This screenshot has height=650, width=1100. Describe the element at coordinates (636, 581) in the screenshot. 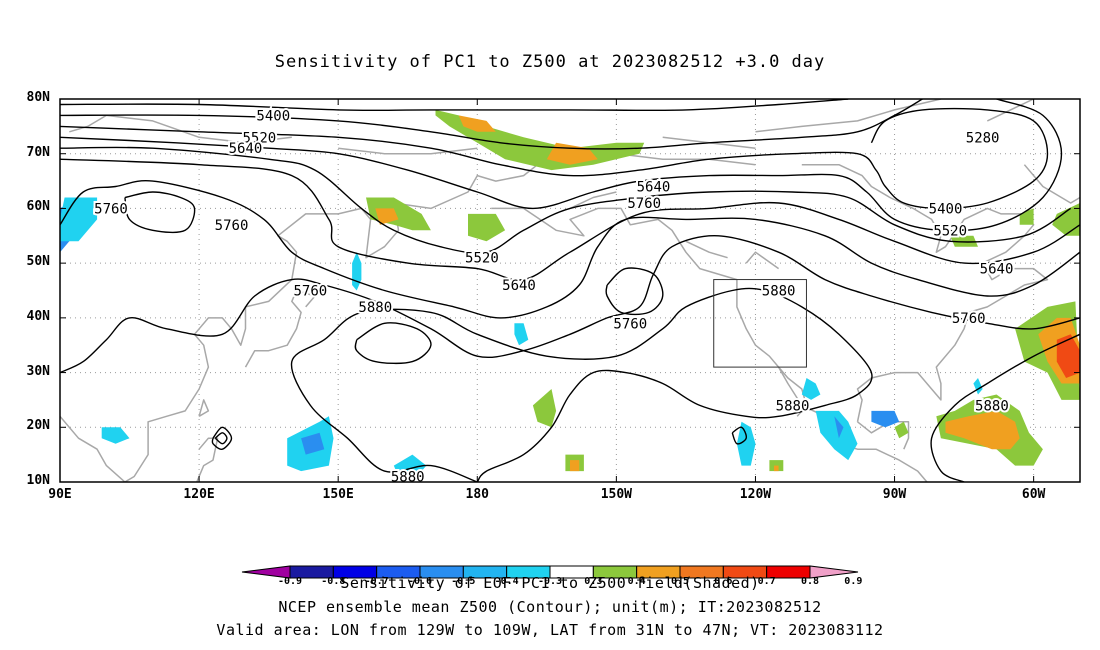

I see `colorbar-tick-label: 0.4` at that location.